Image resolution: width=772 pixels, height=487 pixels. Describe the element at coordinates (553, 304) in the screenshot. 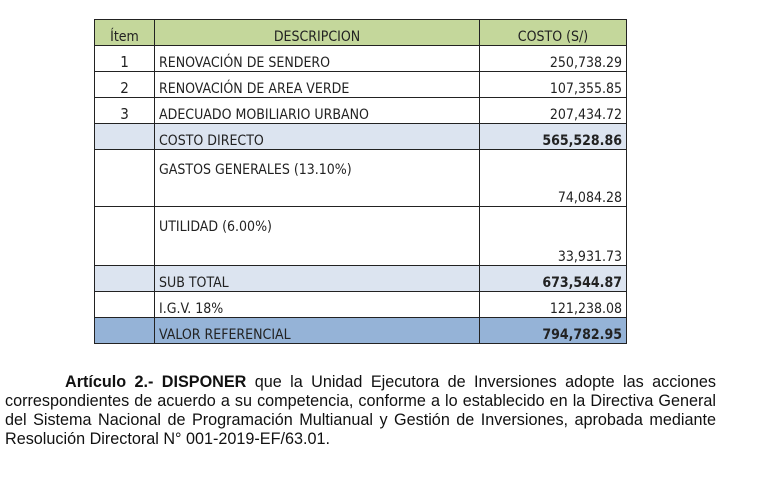

I see `cell-cost: 121,238.08` at that location.